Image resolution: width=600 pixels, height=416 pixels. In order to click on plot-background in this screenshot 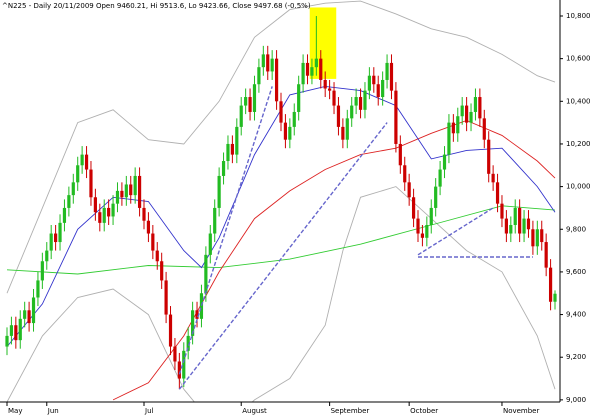, I will do `click(323, 43)`.